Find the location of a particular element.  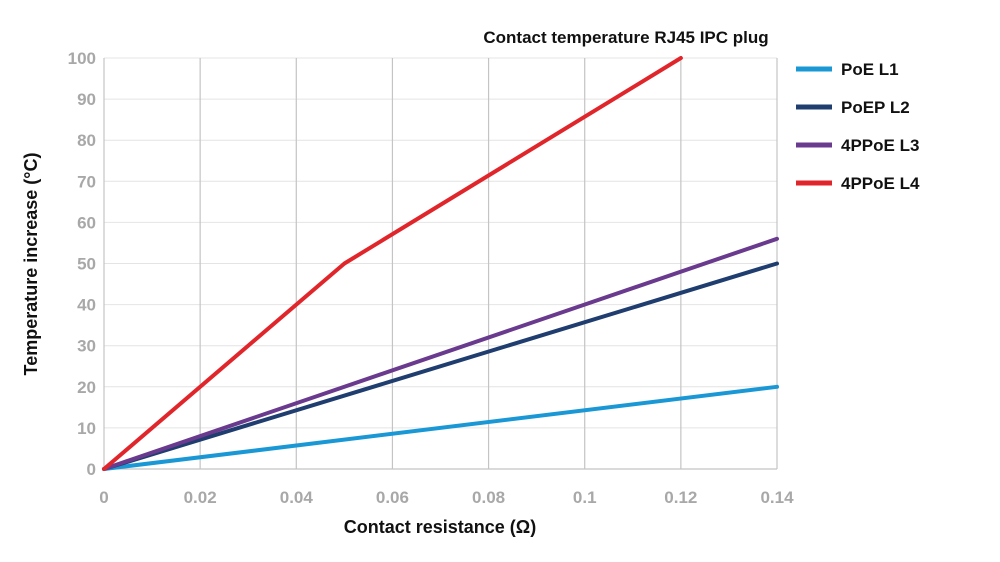

y-tick-label: 70 is located at coordinates (86, 181).